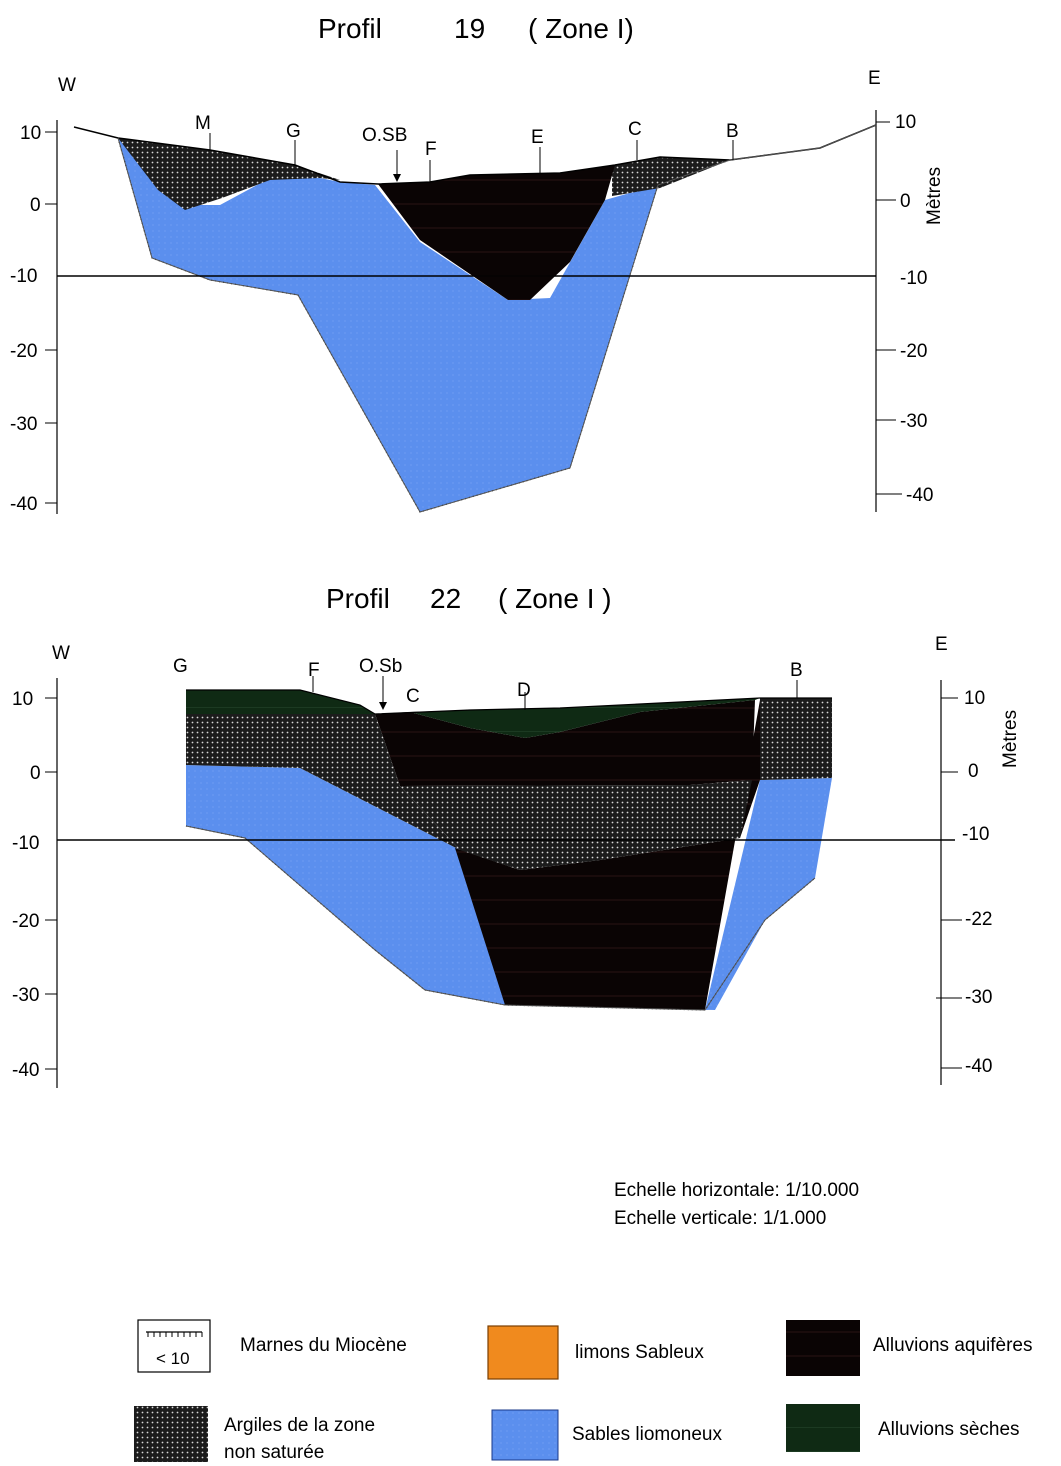 The height and width of the screenshot is (1466, 1061). I want to click on profile-title-zone: ( Zone I ), so click(555, 598).